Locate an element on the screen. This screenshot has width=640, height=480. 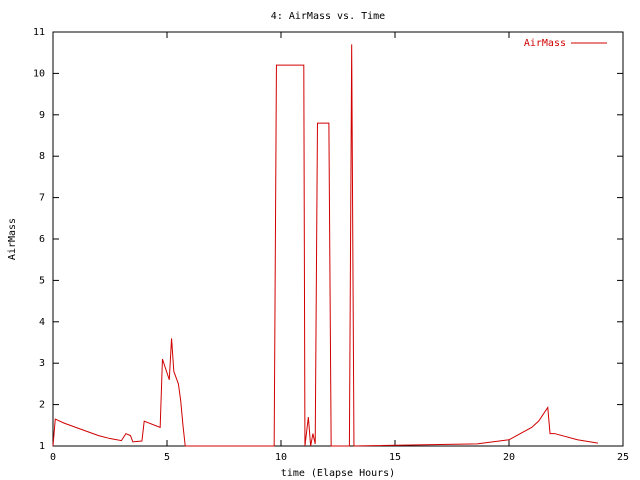
y-tick-label: 3 is located at coordinates (42, 363).